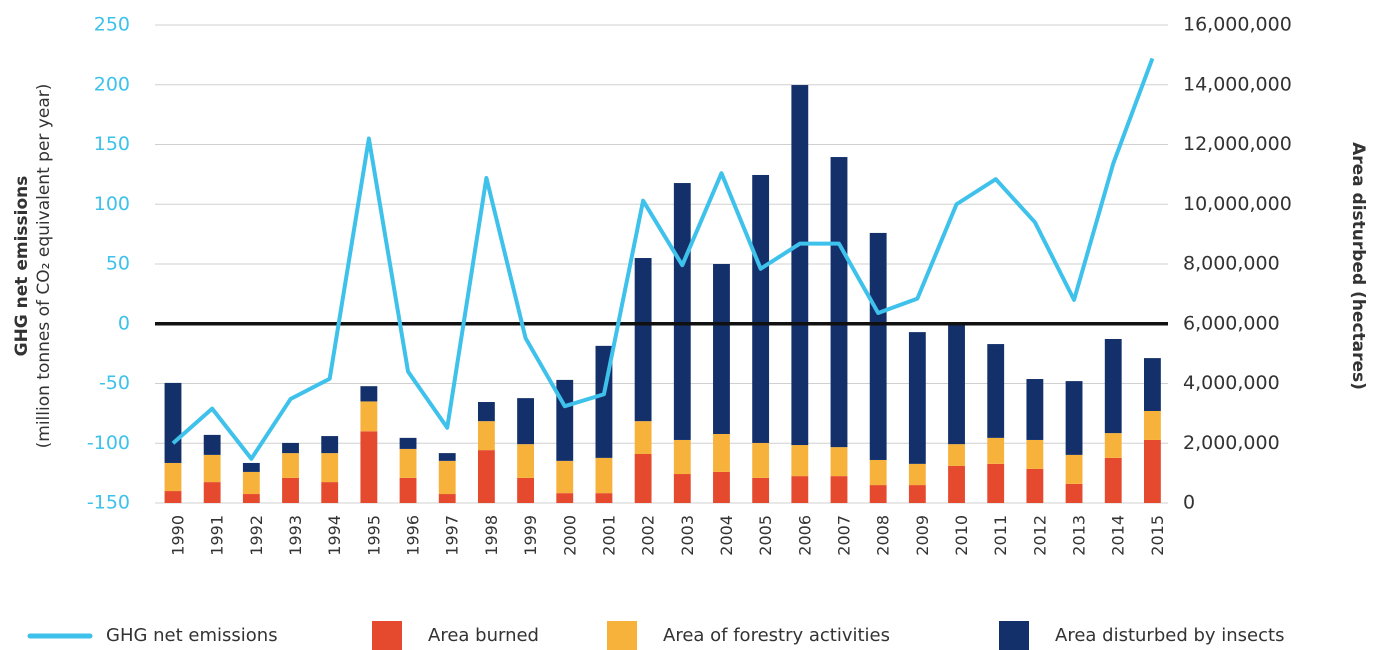  What do you see at coordinates (256, 535) in the screenshot?
I see `x-tick-group: 1992` at bounding box center [256, 535].